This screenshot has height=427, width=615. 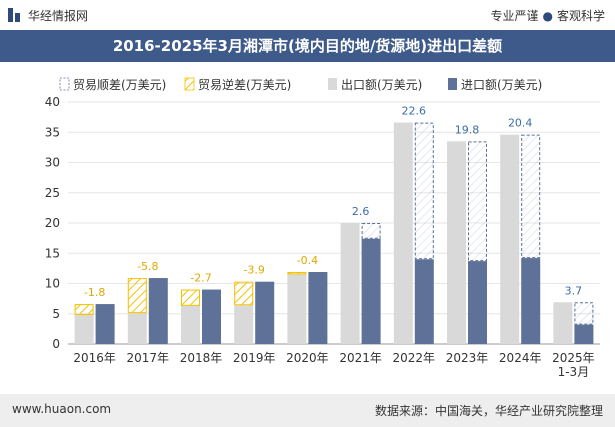 I want to click on x-tick-label: 2019年, so click(x=254, y=358).